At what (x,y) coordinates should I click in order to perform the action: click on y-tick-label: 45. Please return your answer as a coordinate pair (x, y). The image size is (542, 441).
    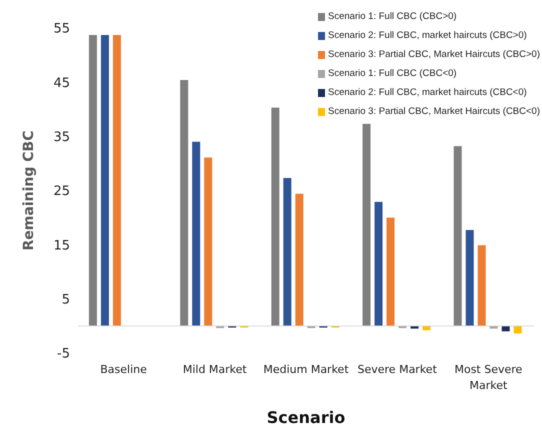
    Looking at the image, I should click on (61, 83).